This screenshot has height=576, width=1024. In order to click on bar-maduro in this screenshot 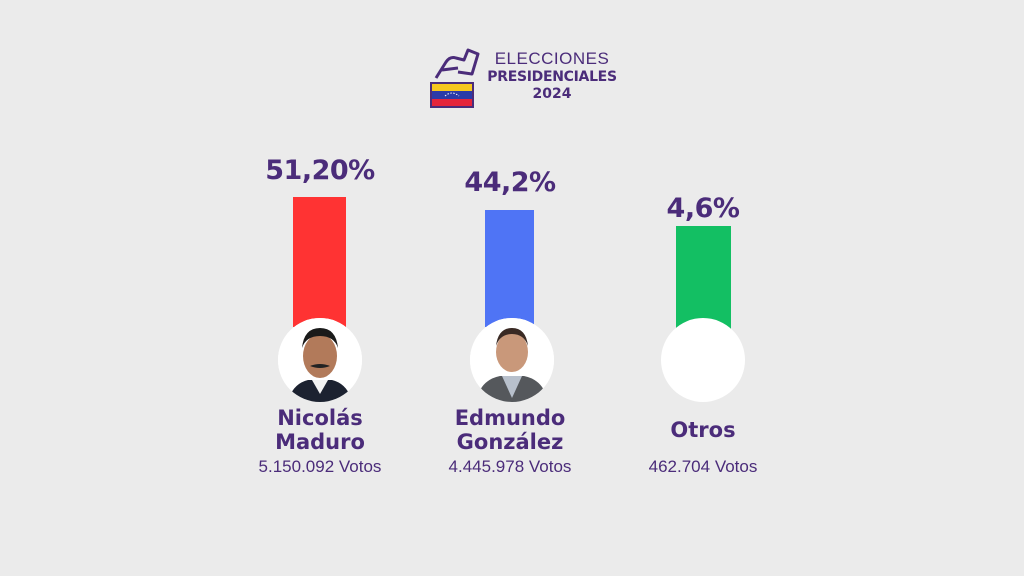, I will do `click(319, 262)`.